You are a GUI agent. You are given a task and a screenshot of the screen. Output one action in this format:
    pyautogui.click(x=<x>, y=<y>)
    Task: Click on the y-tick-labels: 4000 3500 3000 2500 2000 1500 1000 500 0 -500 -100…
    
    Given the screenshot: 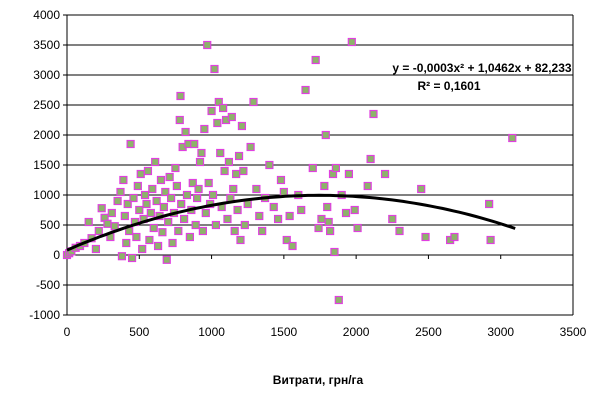 What is the action you would take?
    pyautogui.click(x=44, y=165)
    